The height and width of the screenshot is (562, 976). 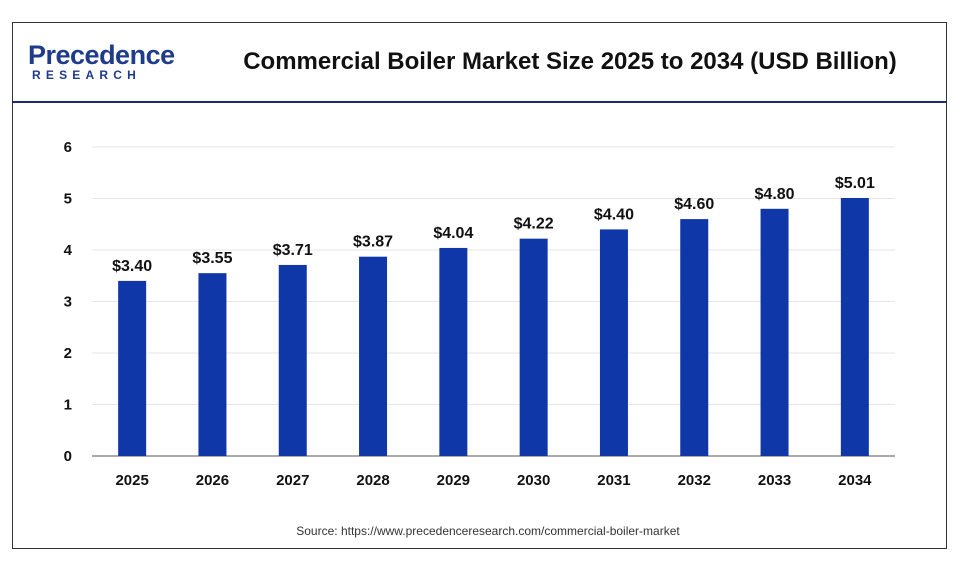 What do you see at coordinates (775, 194) in the screenshot?
I see `data-label: $4.80` at bounding box center [775, 194].